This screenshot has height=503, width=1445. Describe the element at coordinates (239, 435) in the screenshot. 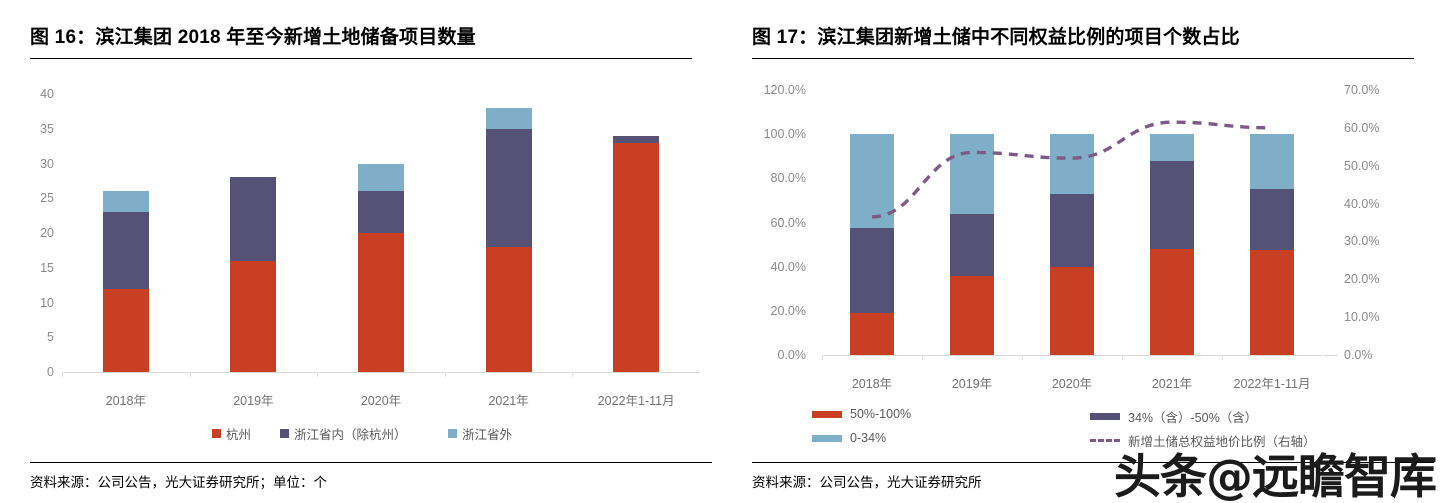

I see `legend-label: 杭州` at that location.